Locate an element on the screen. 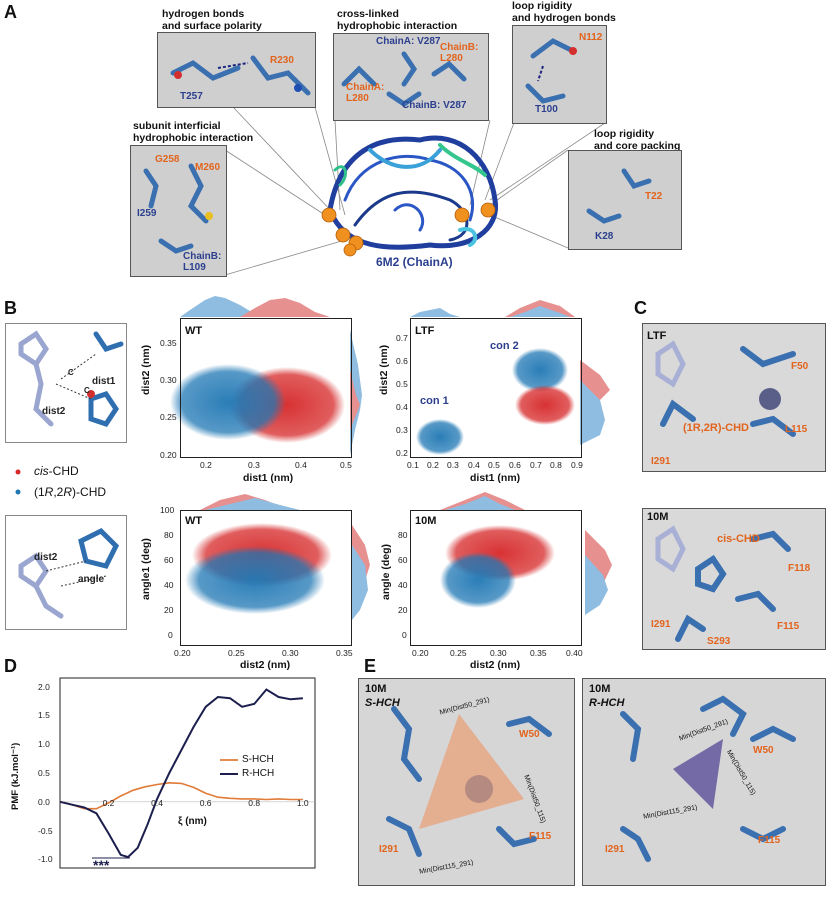 The width and height of the screenshot is (830, 901). label-t22: T22 is located at coordinates (654, 196).